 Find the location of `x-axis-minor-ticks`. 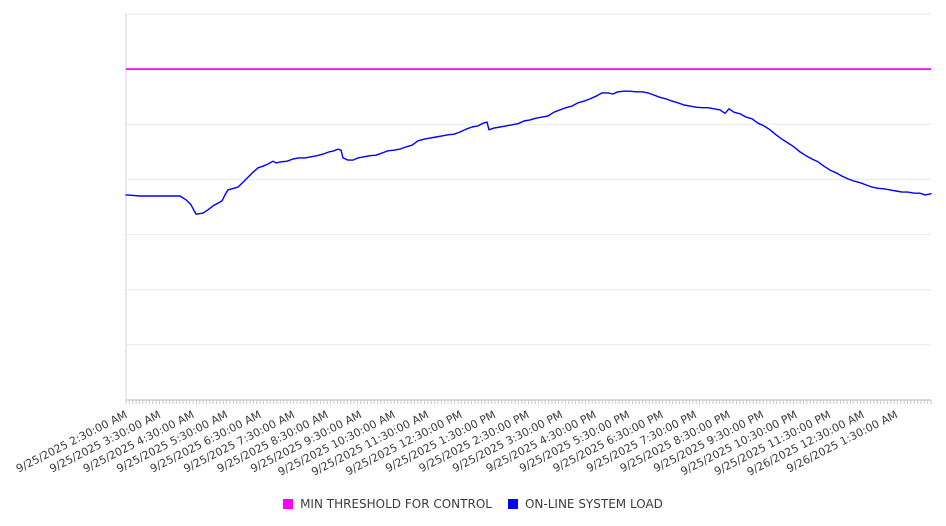

x-axis-minor-ticks is located at coordinates (528, 402).